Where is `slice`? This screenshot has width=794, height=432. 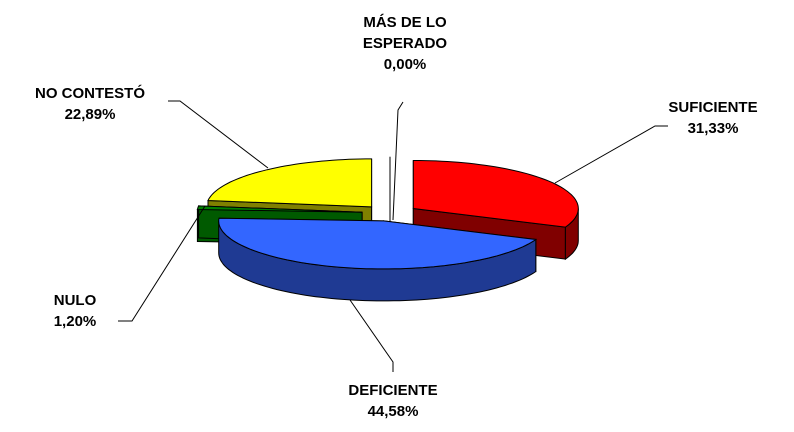
slice is located at coordinates (378, 259).